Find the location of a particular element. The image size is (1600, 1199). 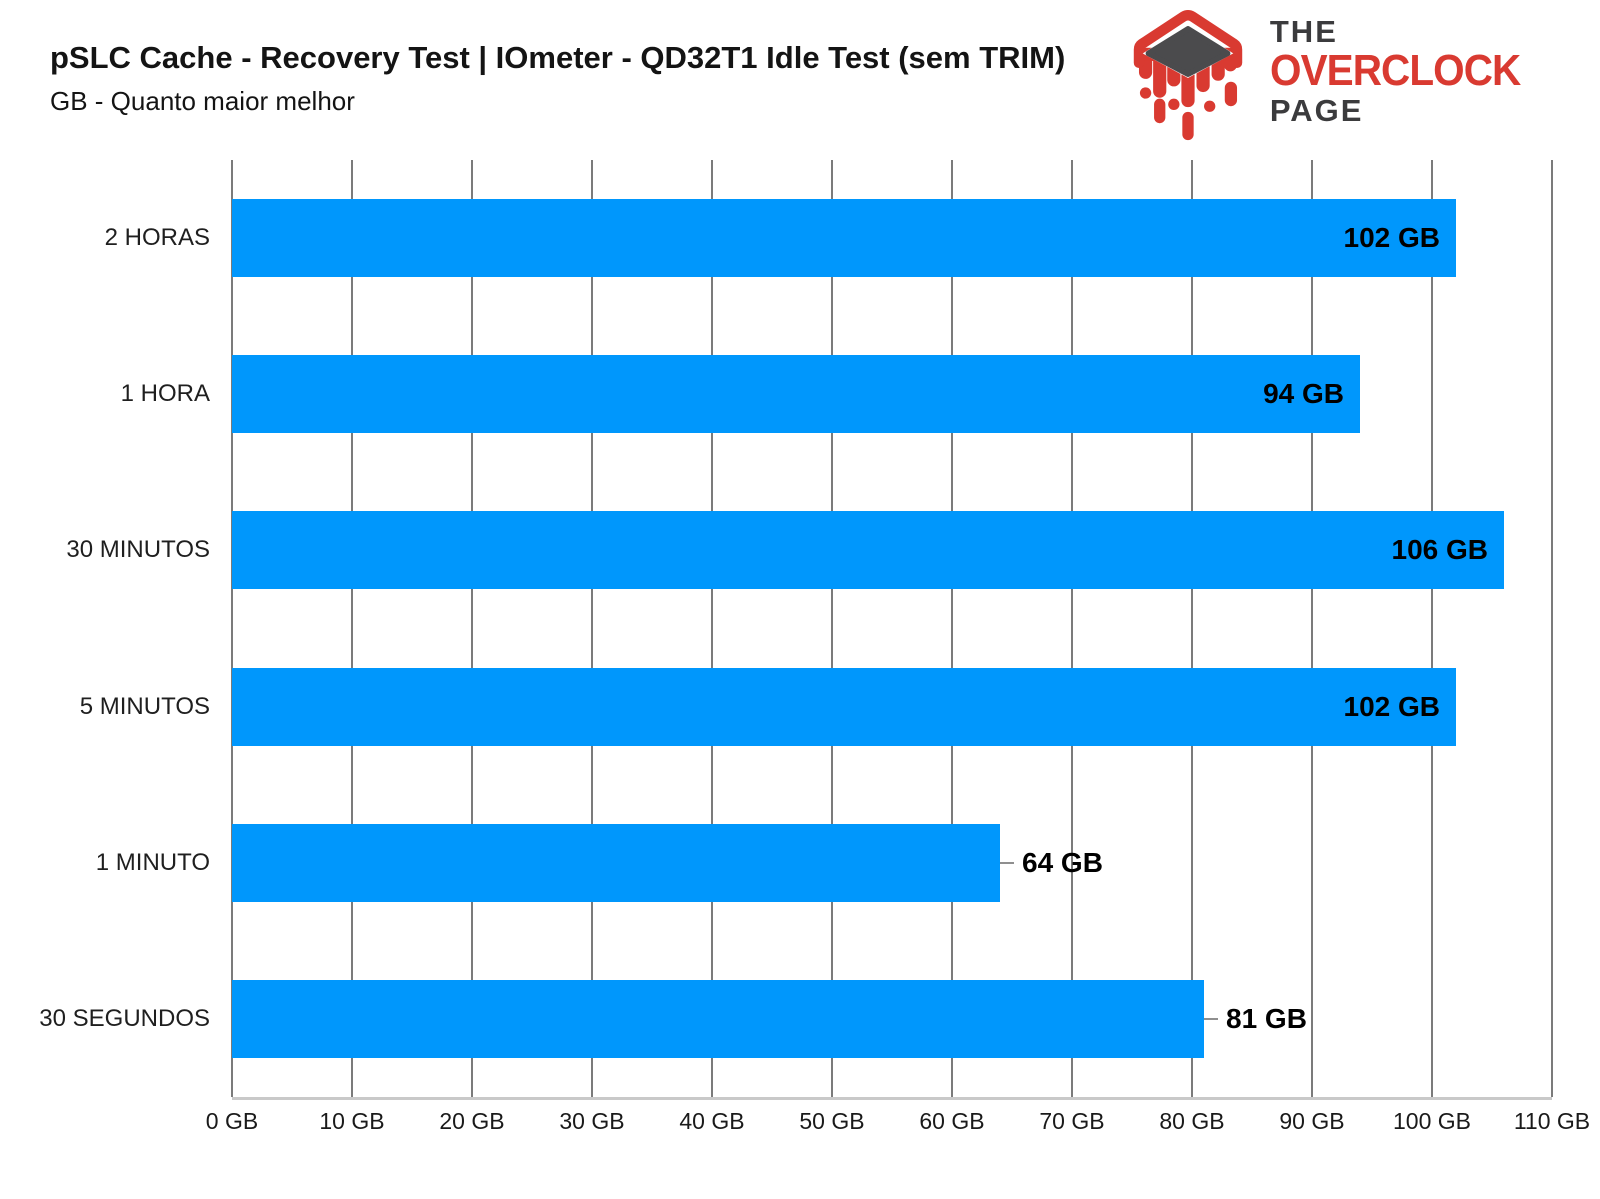

x-tick-label: 90 GB is located at coordinates (1312, 1121).